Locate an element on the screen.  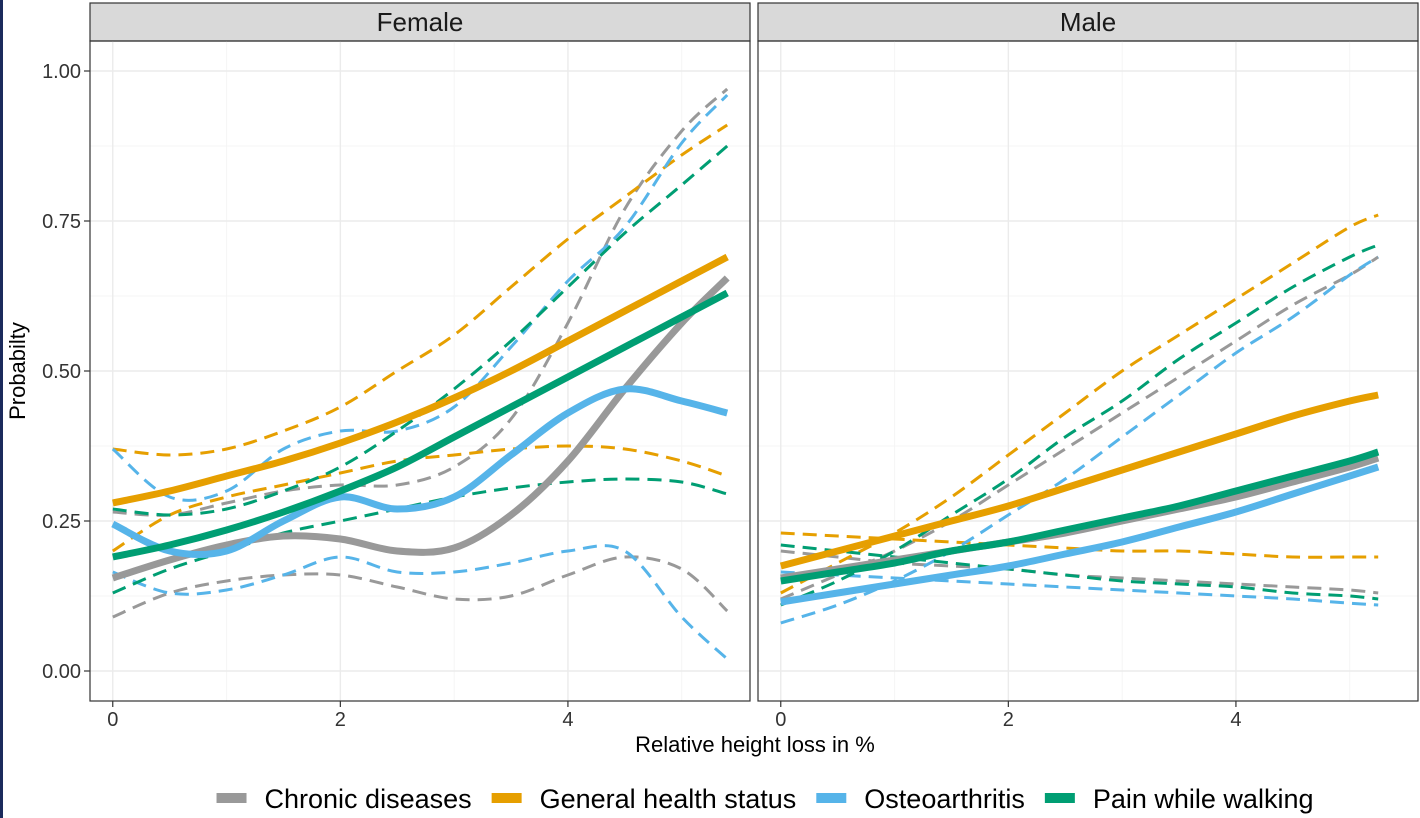
series-line-general-health-status-lower-female is located at coordinates (419, 498).